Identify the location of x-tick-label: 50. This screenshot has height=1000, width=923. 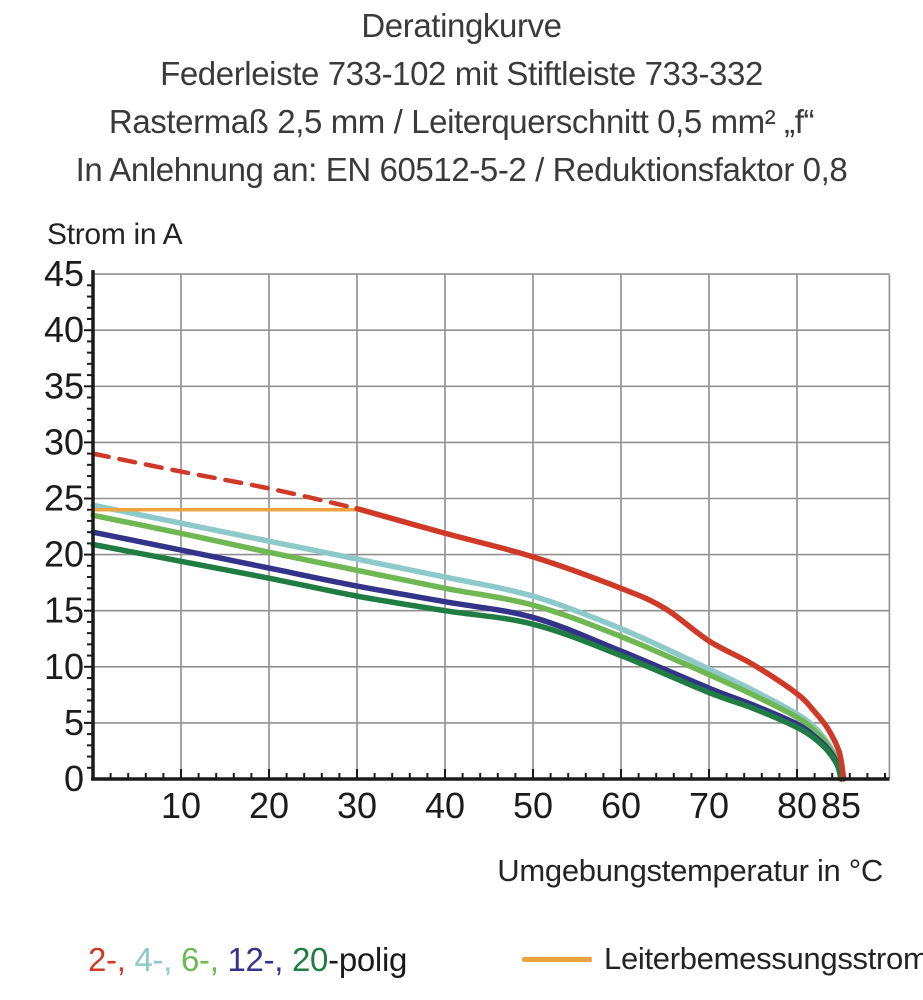
(533, 805).